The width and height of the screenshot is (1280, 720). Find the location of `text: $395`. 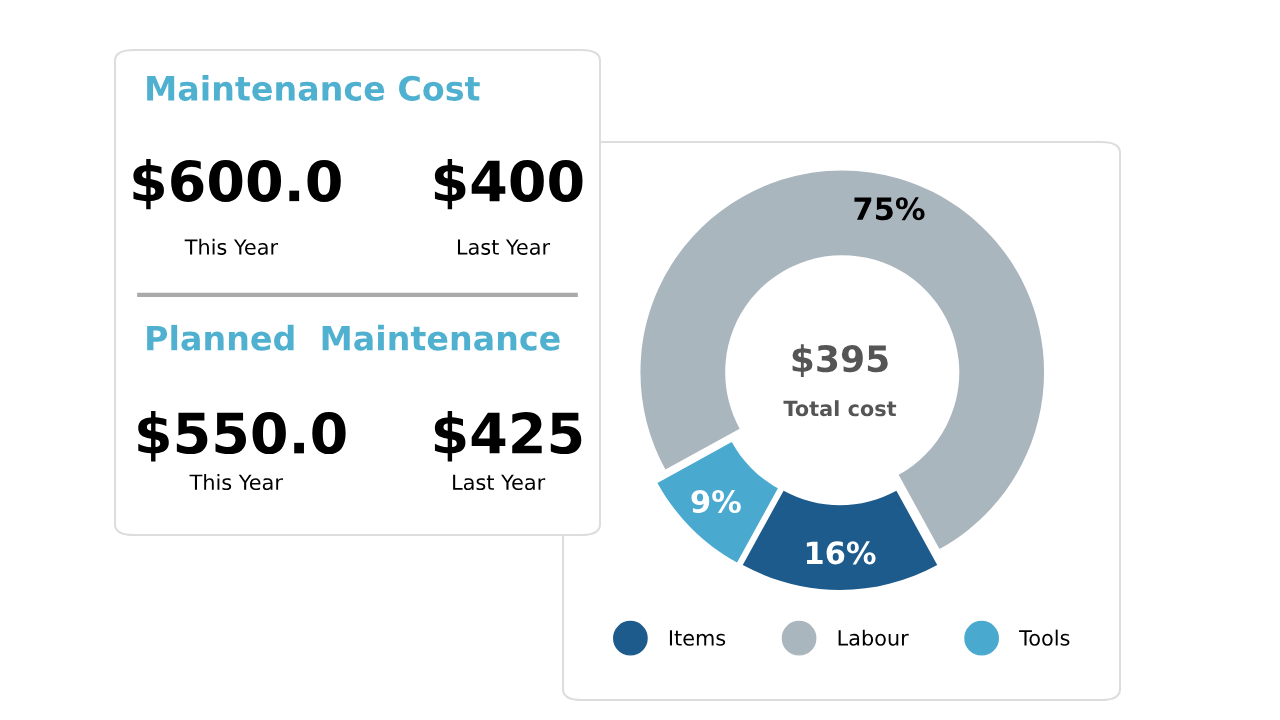

text: $395 is located at coordinates (840, 361).